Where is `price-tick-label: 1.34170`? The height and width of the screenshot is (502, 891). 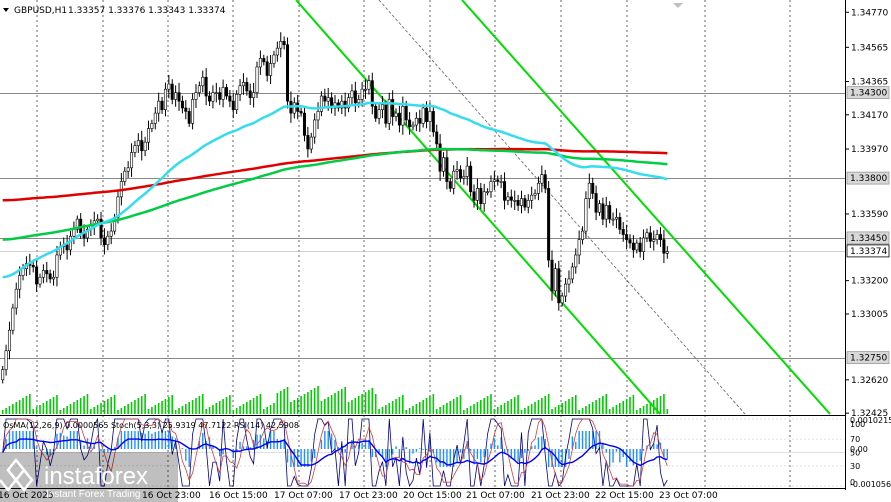 price-tick-label: 1.34170 is located at coordinates (869, 116).